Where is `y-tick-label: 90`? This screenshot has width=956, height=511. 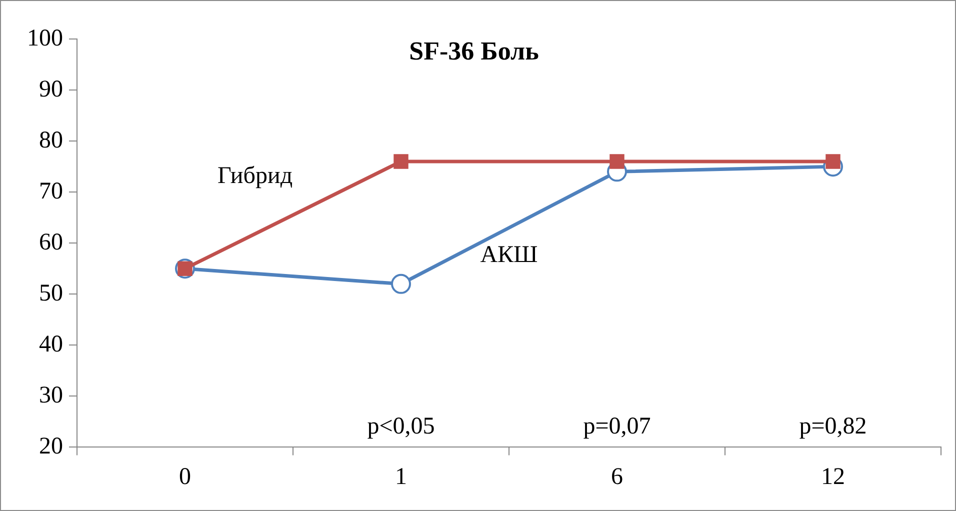 y-tick-label: 90 is located at coordinates (51, 89).